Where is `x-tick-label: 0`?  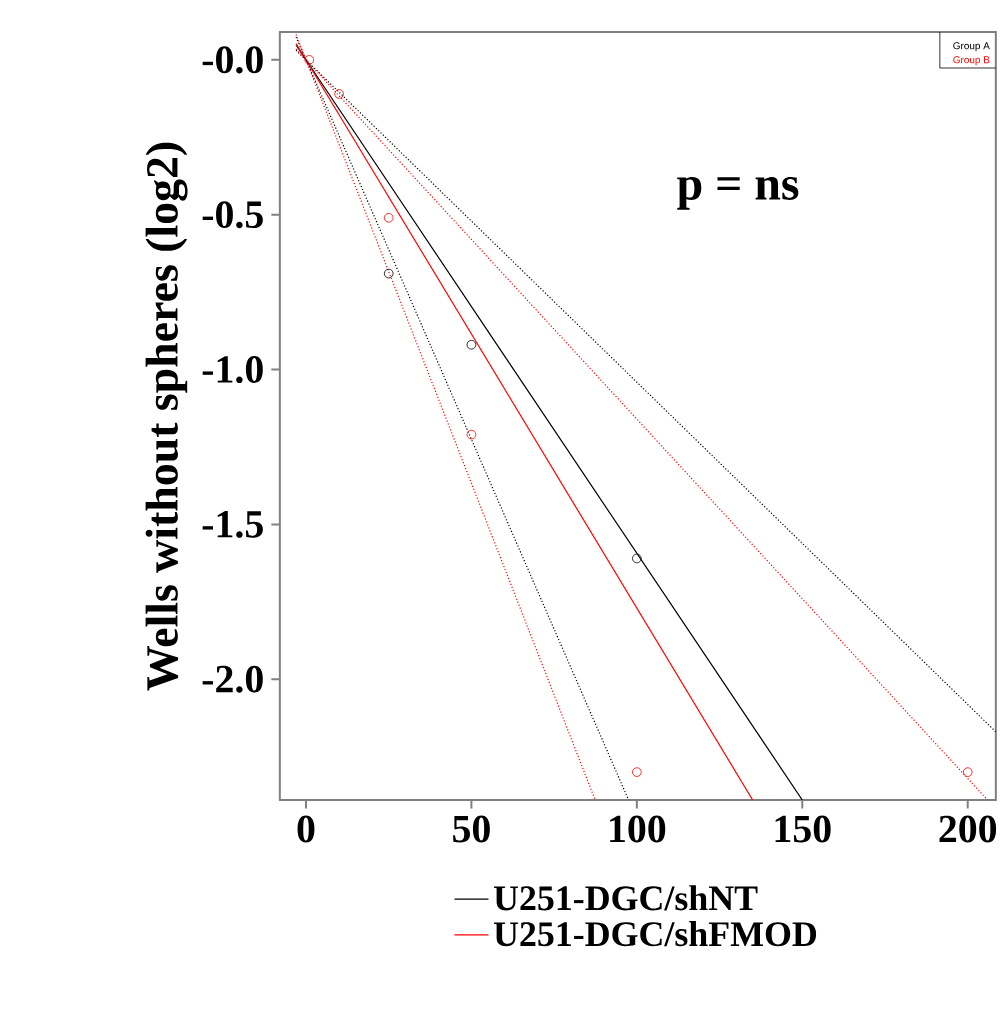
x-tick-label: 0 is located at coordinates (306, 829).